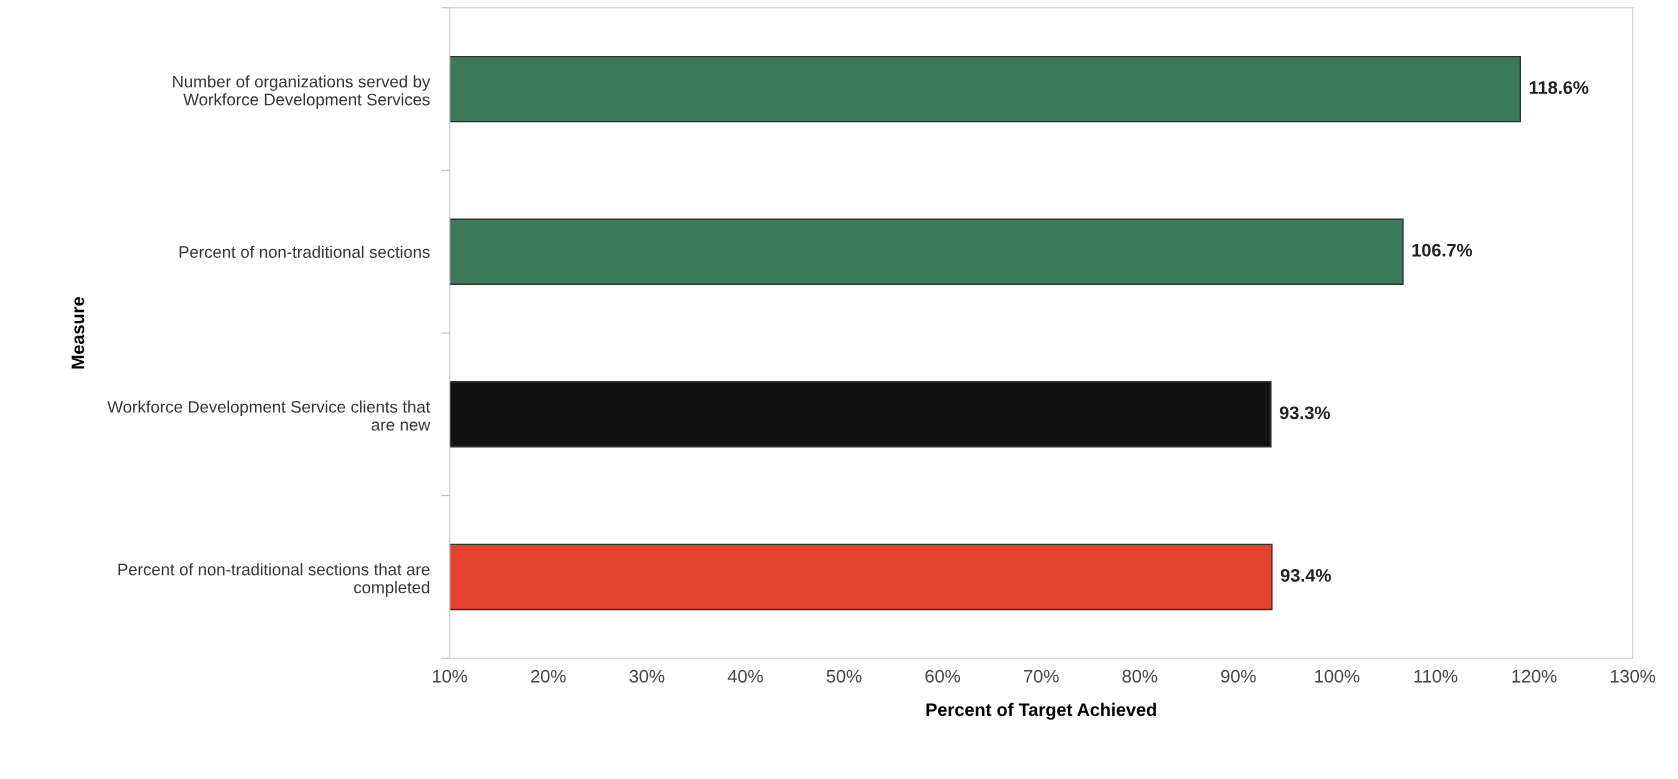  What do you see at coordinates (304, 251) in the screenshot?
I see `y-tick-label: Percent of non-traditional sections` at bounding box center [304, 251].